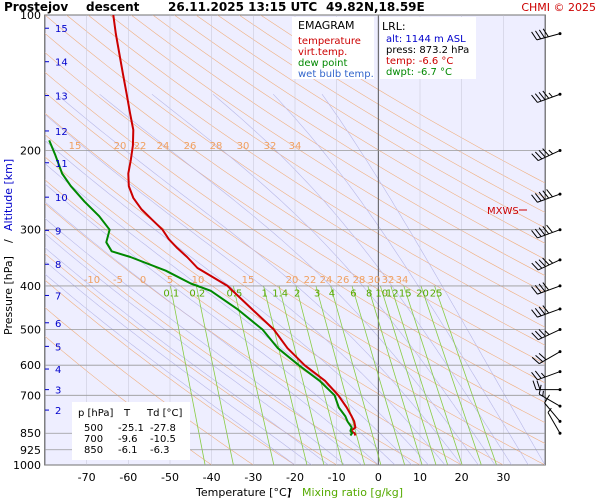  I want to click on header-station: Prostejov, so click(36, 7).